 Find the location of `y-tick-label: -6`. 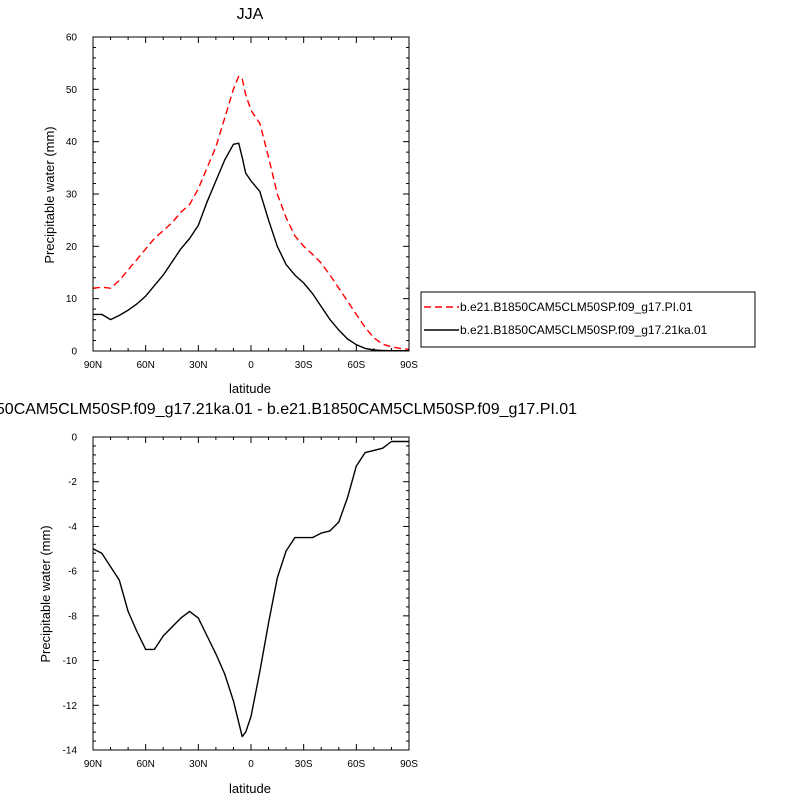

y-tick-label: -6 is located at coordinates (72, 572).